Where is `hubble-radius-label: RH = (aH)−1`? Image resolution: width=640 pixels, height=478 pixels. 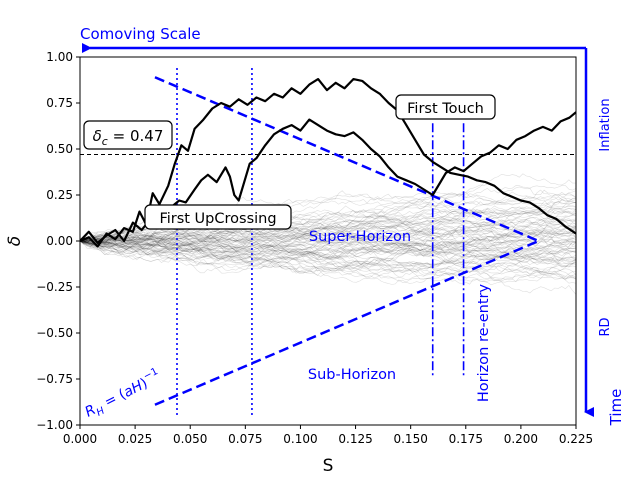
hubble-radius-label: RH = (aH)−1 is located at coordinates (123, 394).